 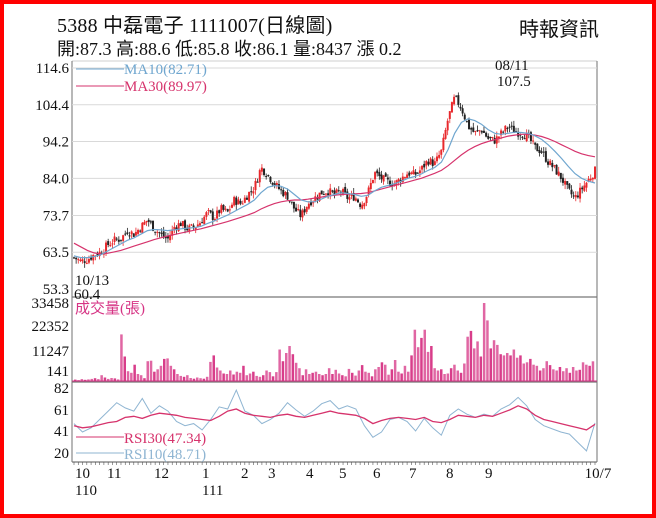 What do you see at coordinates (53, 69) in the screenshot?
I see `price-y-tick: 114.6` at bounding box center [53, 69].